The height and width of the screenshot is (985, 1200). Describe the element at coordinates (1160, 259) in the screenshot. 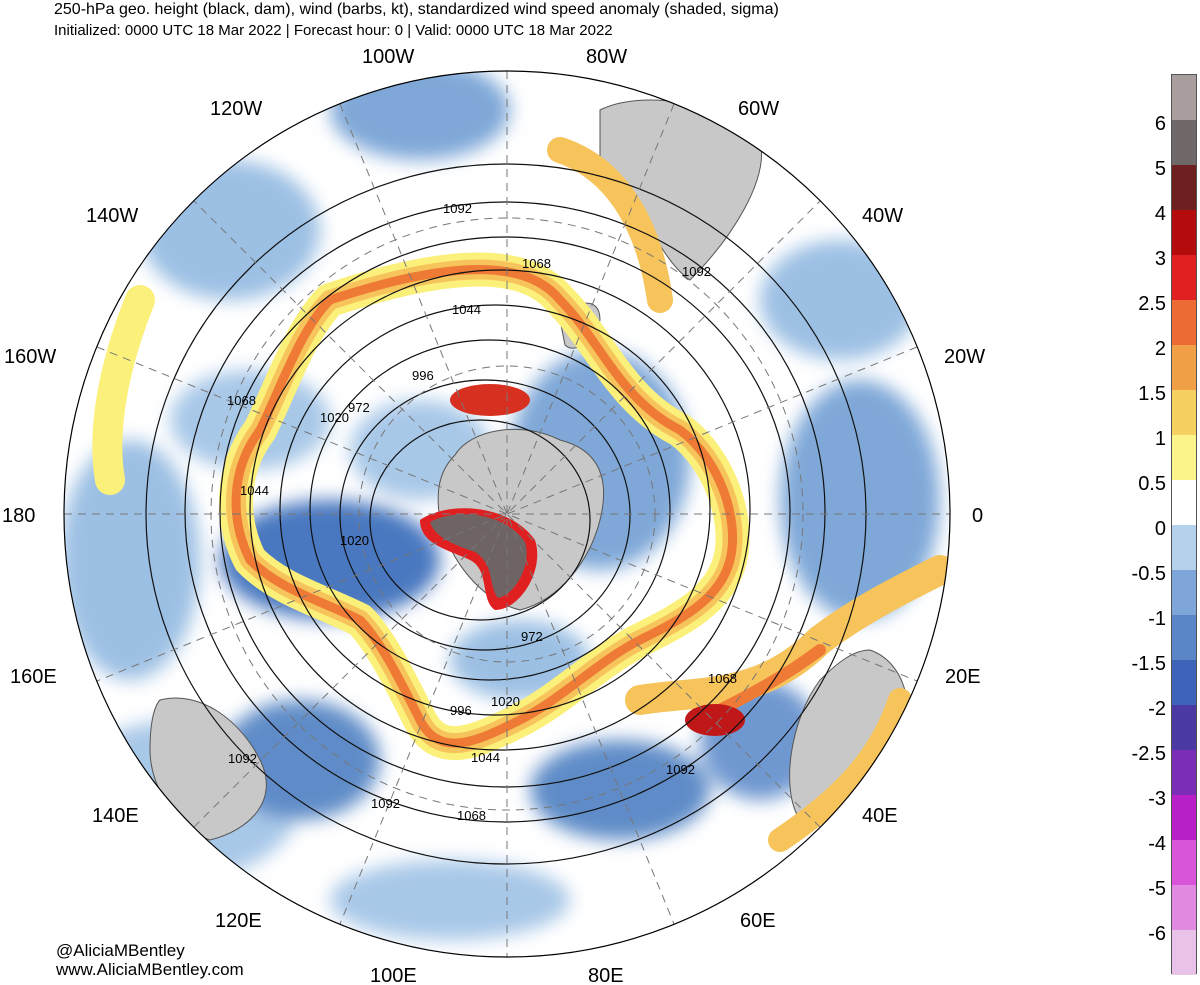

I see `colorbar-tick-label: 3` at that location.